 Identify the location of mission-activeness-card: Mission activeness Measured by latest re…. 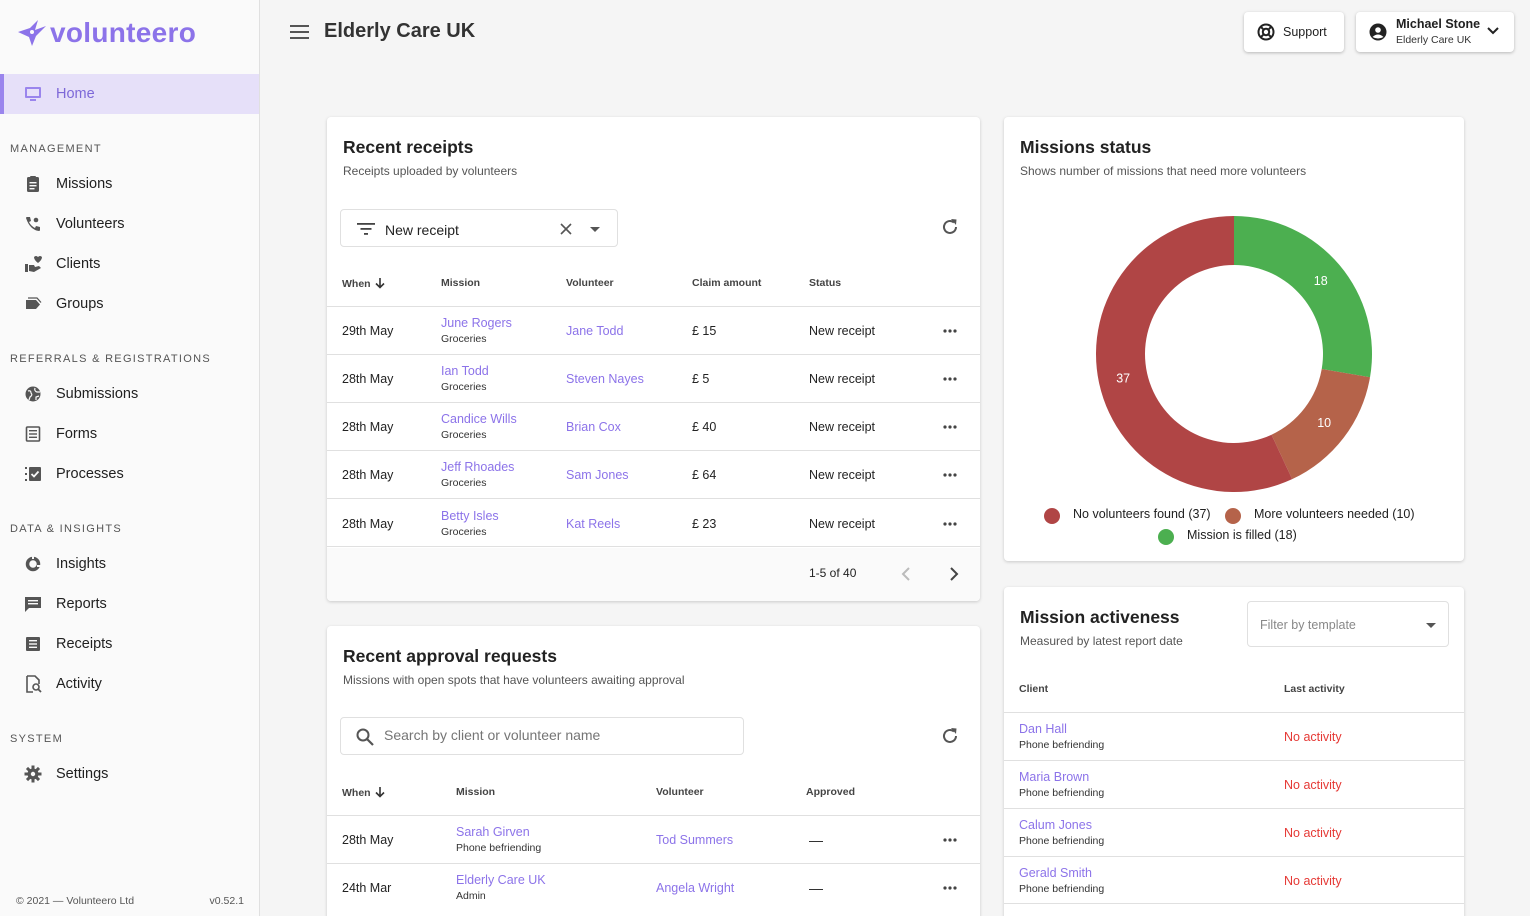
(1234, 751).